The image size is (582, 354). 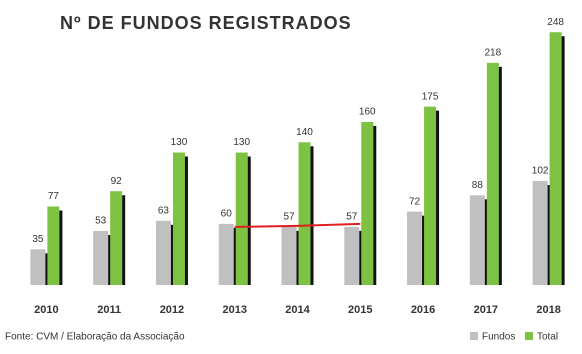 What do you see at coordinates (547, 337) in the screenshot?
I see `legend-label: Total` at bounding box center [547, 337].